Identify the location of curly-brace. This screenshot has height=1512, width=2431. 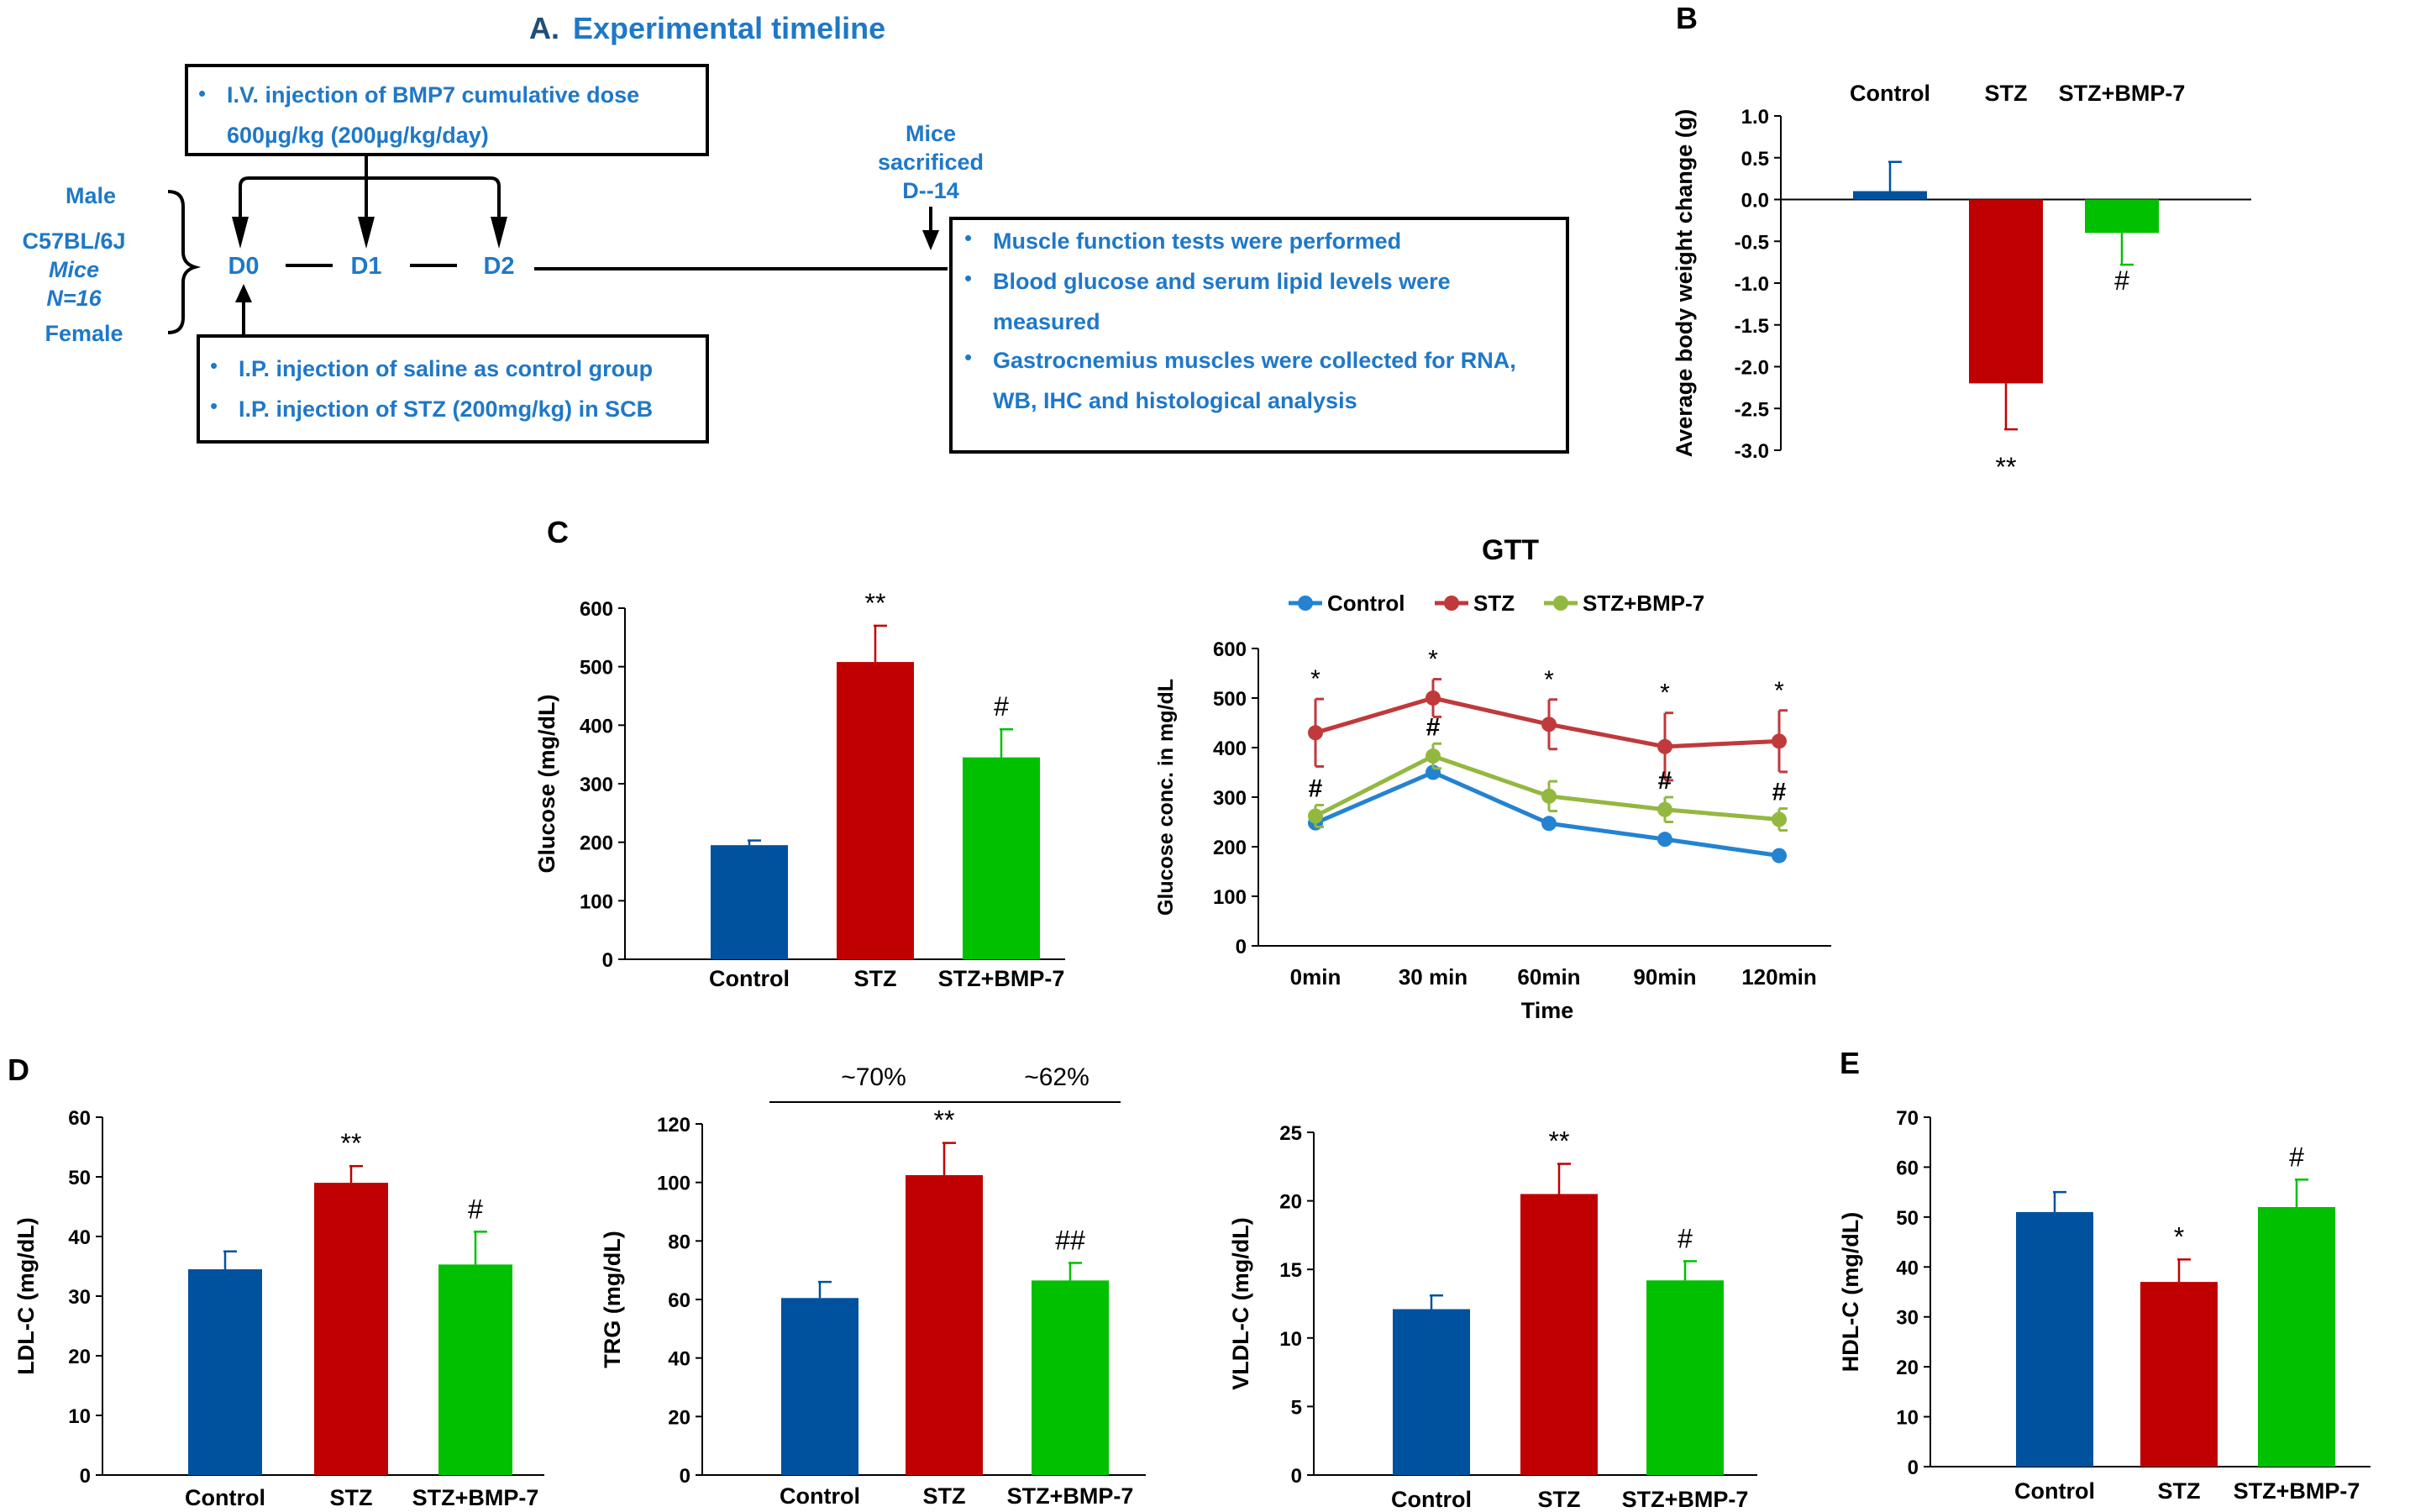
(184, 262).